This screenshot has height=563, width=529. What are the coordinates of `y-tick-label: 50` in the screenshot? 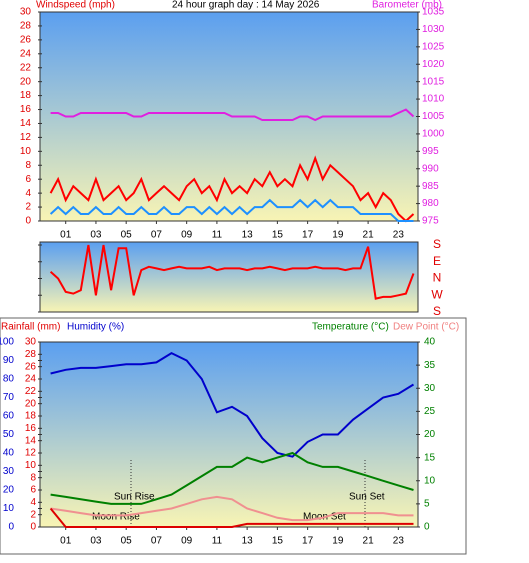 It's located at (9, 434).